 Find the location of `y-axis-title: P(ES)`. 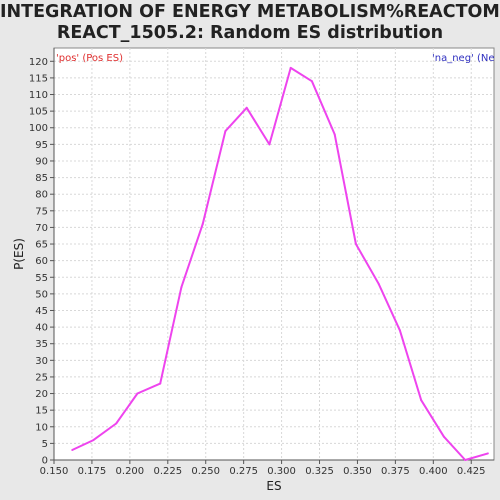

y-axis-title: P(ES) is located at coordinates (19, 254).